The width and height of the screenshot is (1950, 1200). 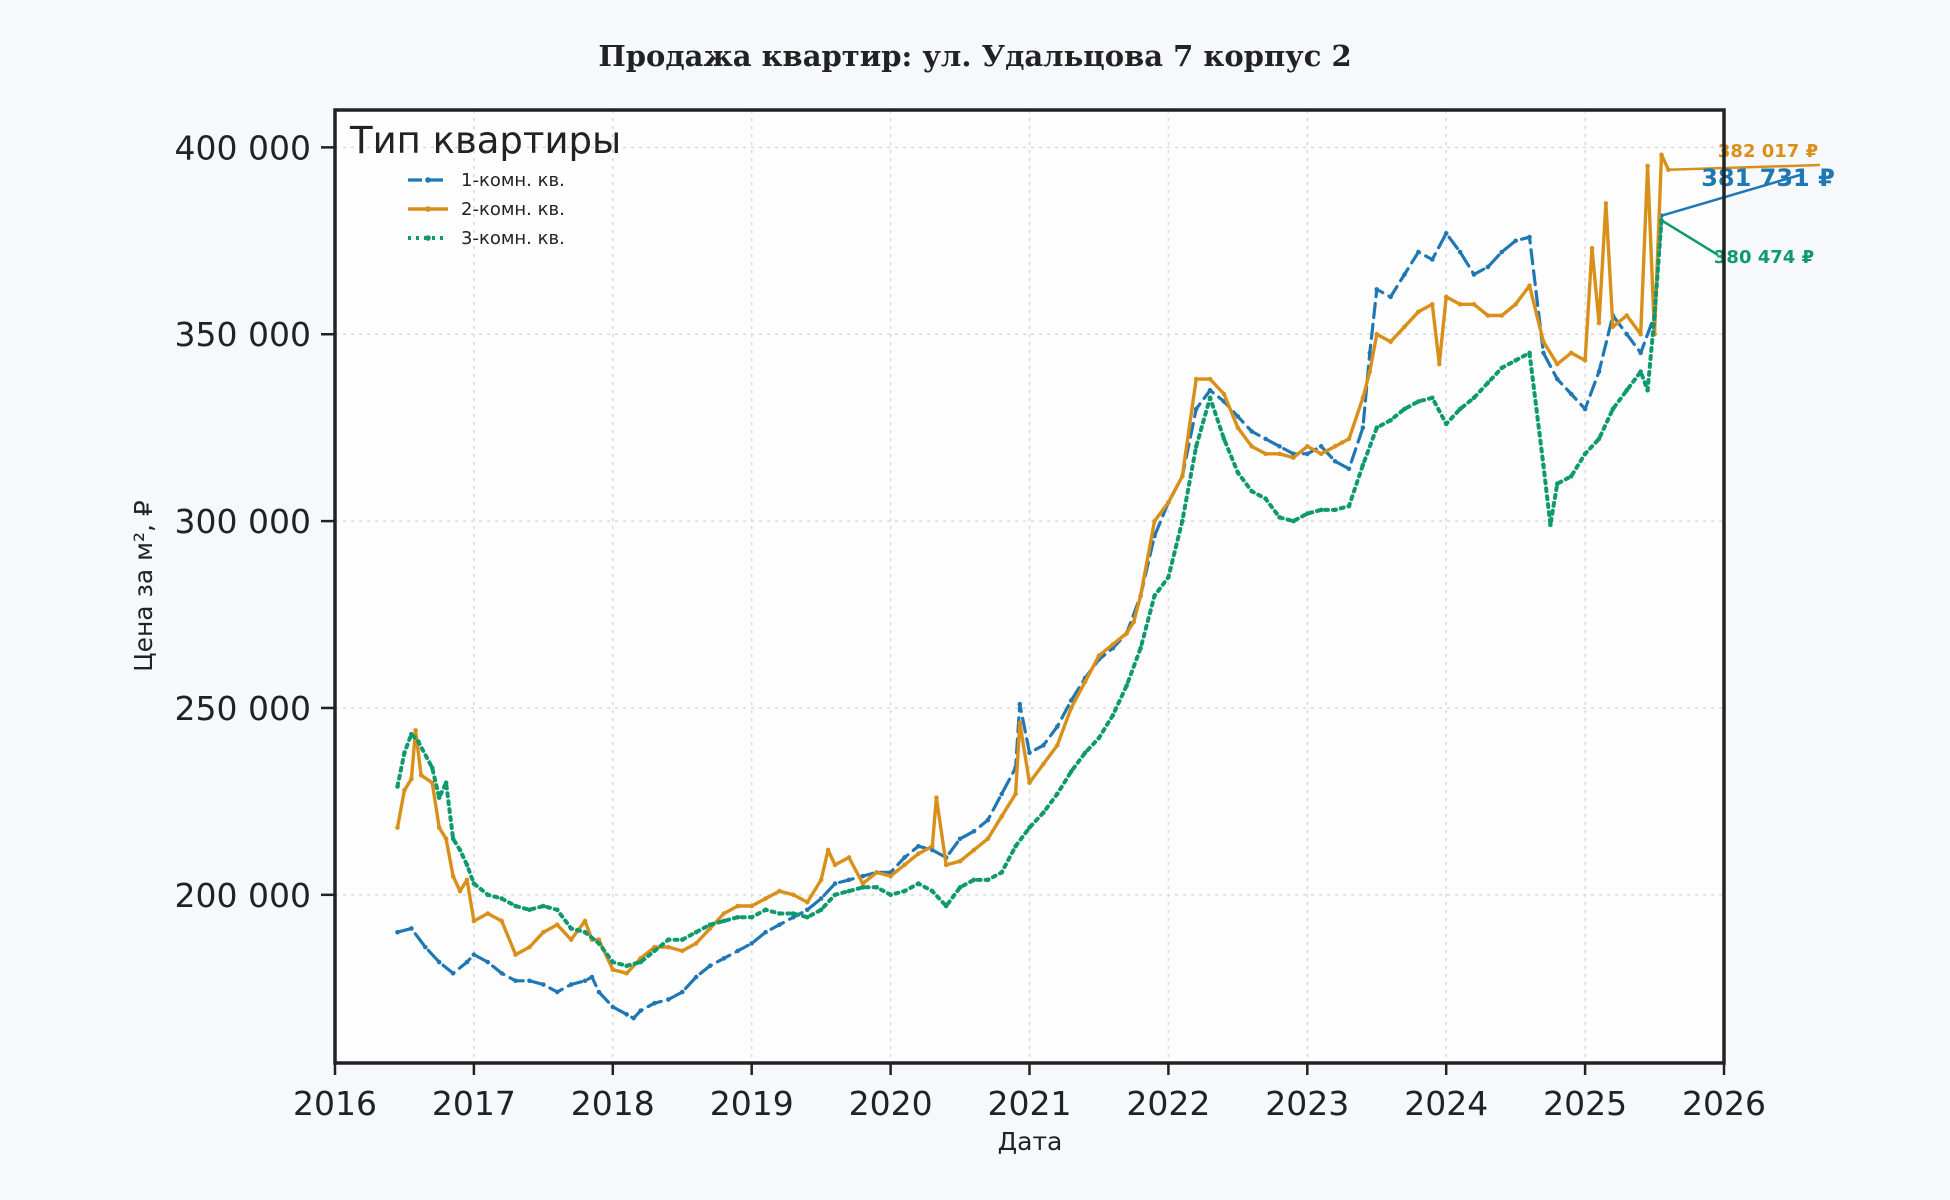 I want to click on y-tick-label: 250 000, so click(x=243, y=708).